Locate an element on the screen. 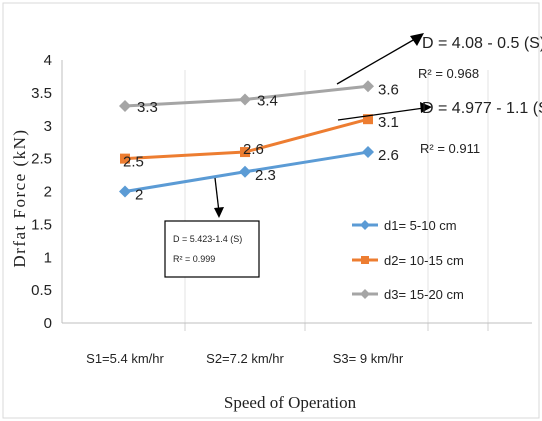 The image size is (542, 421). y-tick-label: 3 is located at coordinates (48, 126).